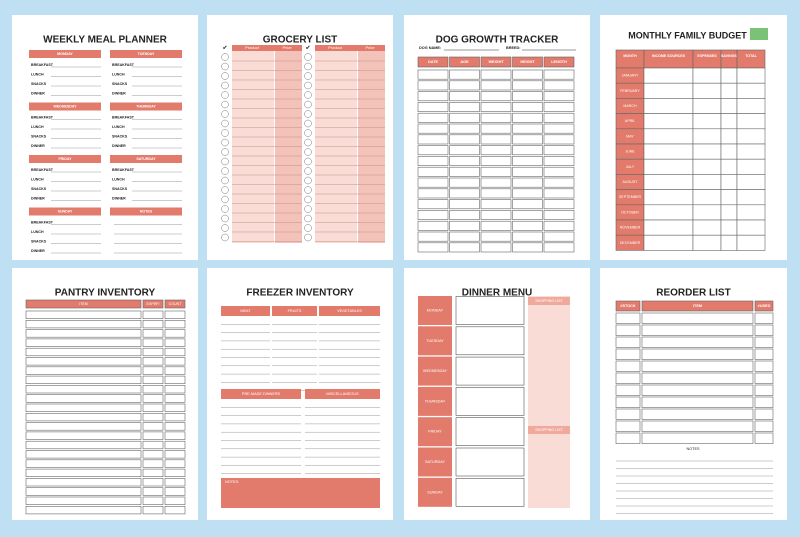 This screenshot has width=800, height=537. What do you see at coordinates (759, 34) in the screenshot?
I see `money-icon` at bounding box center [759, 34].